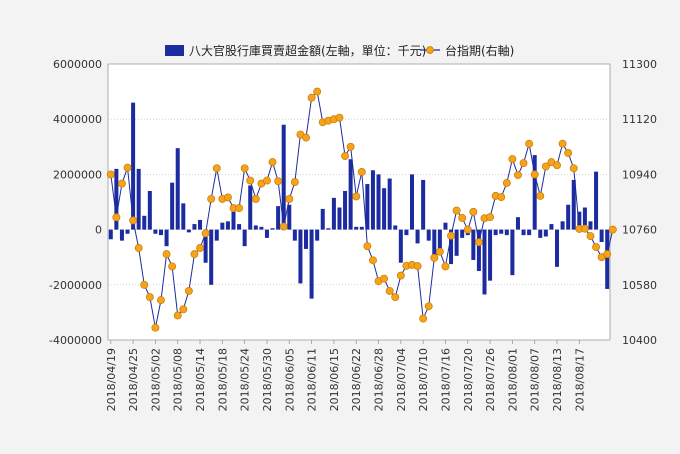 This screenshot has width=680, height=454. What do you see at coordinates (639, 340) in the screenshot?
I see `right-tick-label: 10400` at bounding box center [639, 340].